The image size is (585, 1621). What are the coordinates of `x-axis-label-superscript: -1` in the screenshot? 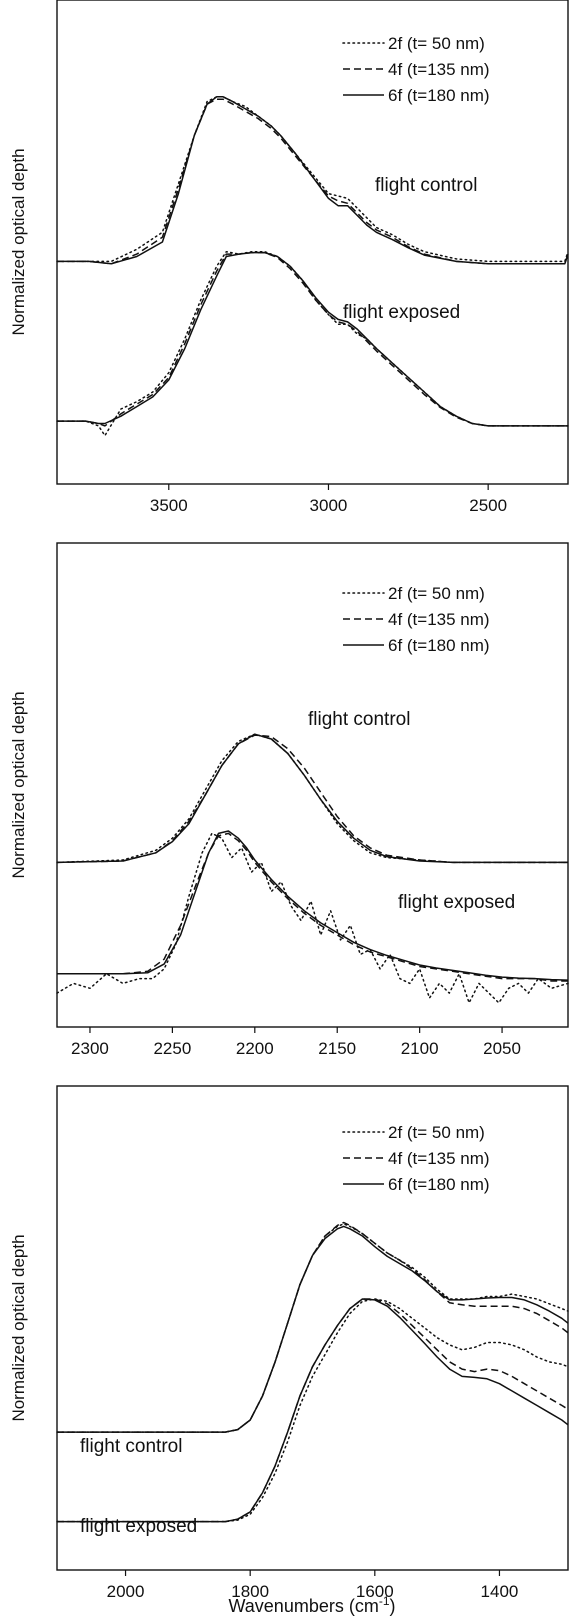 It's located at (384, 1601).